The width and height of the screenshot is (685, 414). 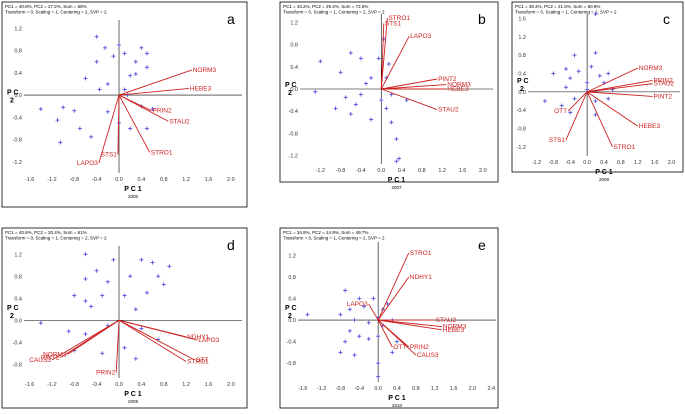 I want to click on loading-vector-ndhy1, so click(x=393, y=298).